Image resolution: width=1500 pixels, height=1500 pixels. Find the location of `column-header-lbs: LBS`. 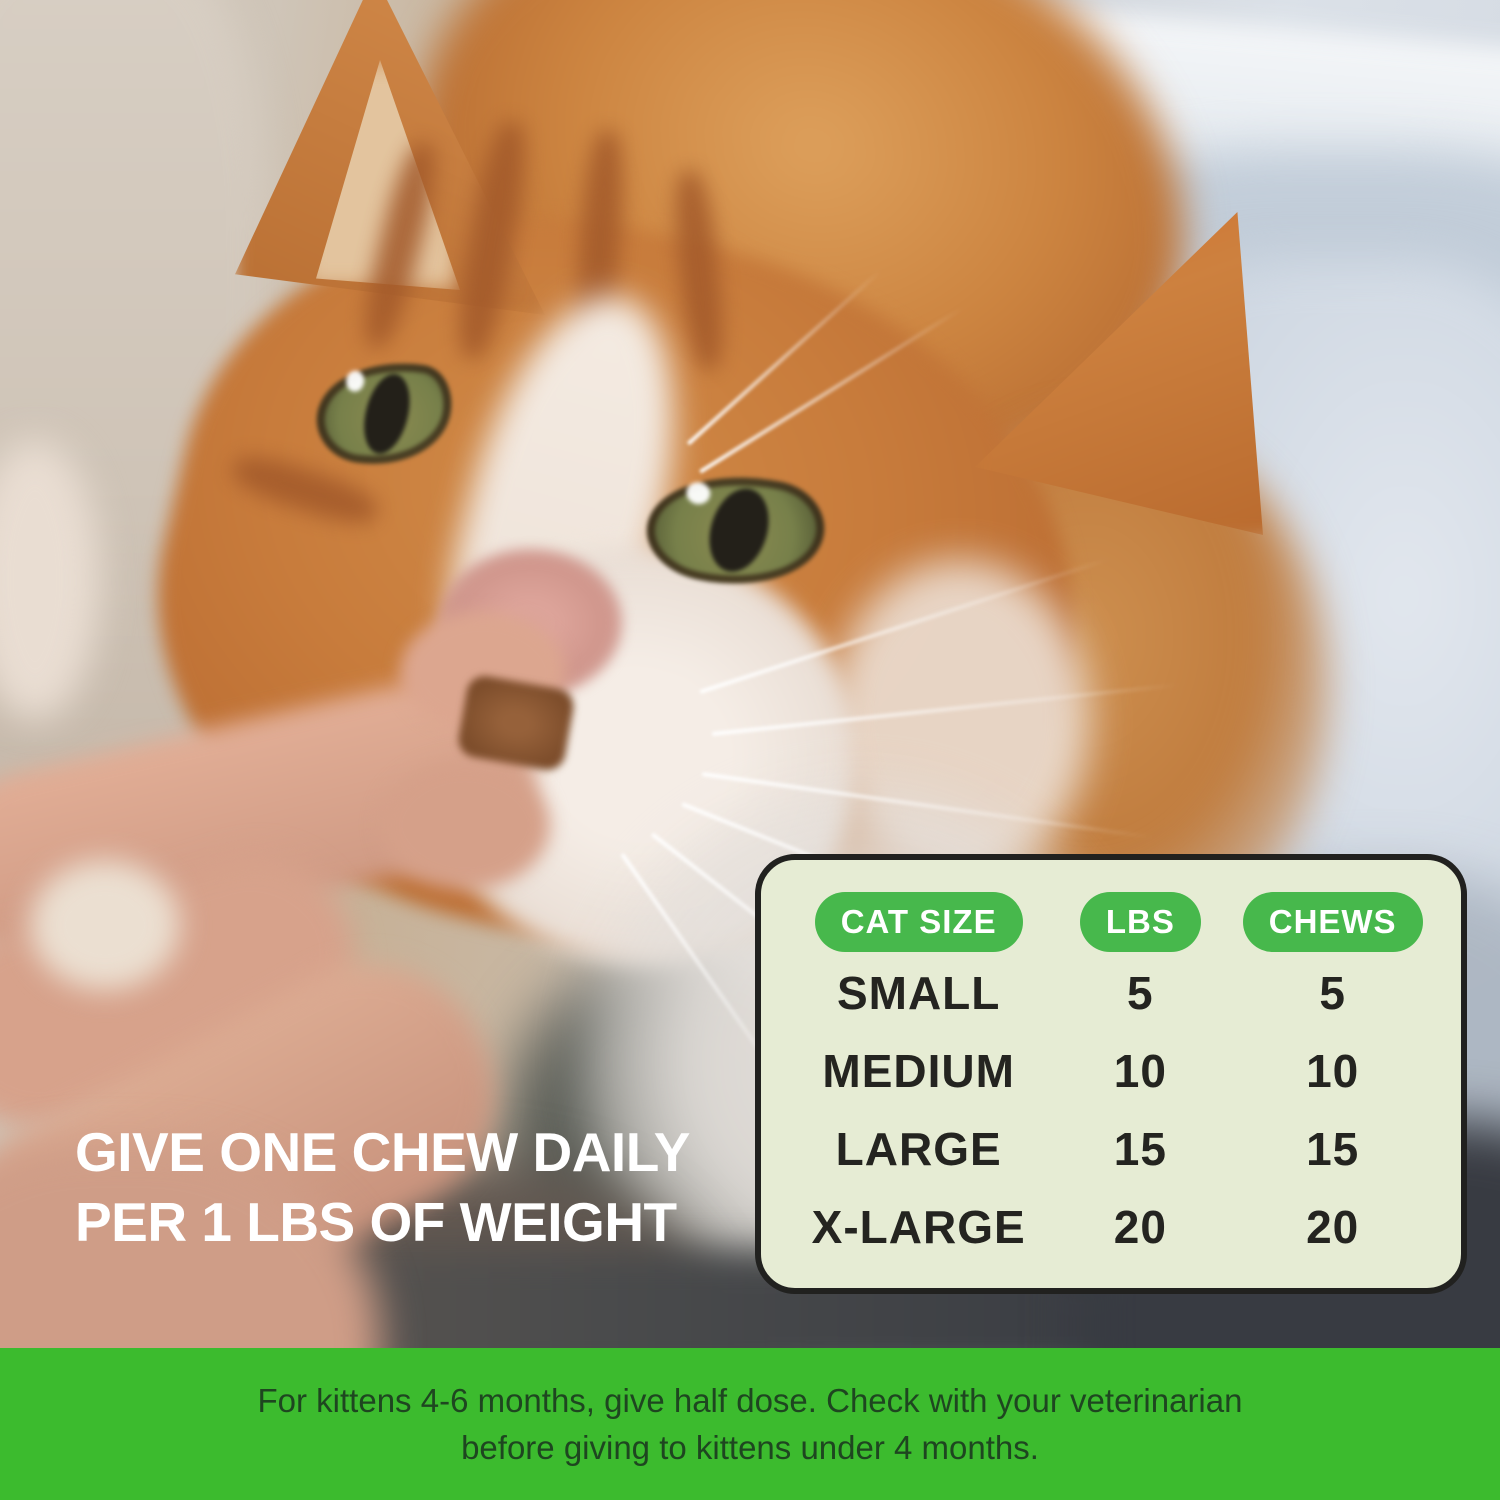

column-header-lbs: LBS is located at coordinates (1140, 922).